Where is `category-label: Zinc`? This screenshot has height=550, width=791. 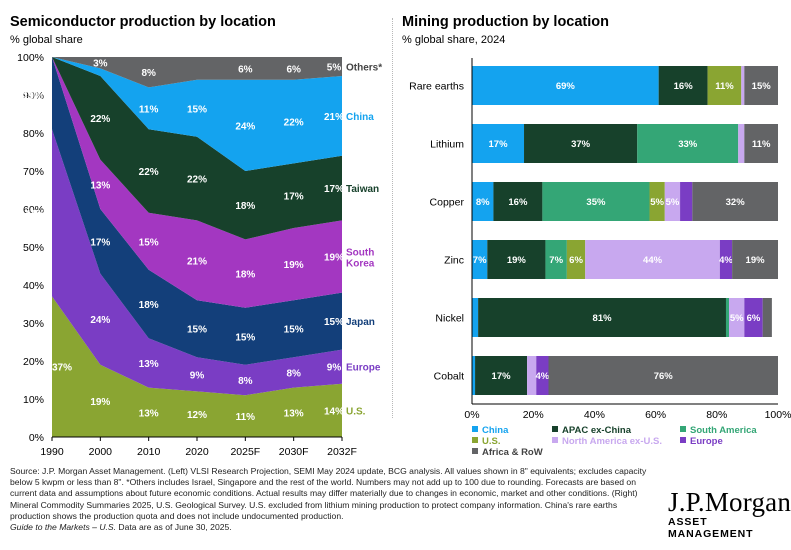
category-label: Zinc is located at coordinates (454, 261).